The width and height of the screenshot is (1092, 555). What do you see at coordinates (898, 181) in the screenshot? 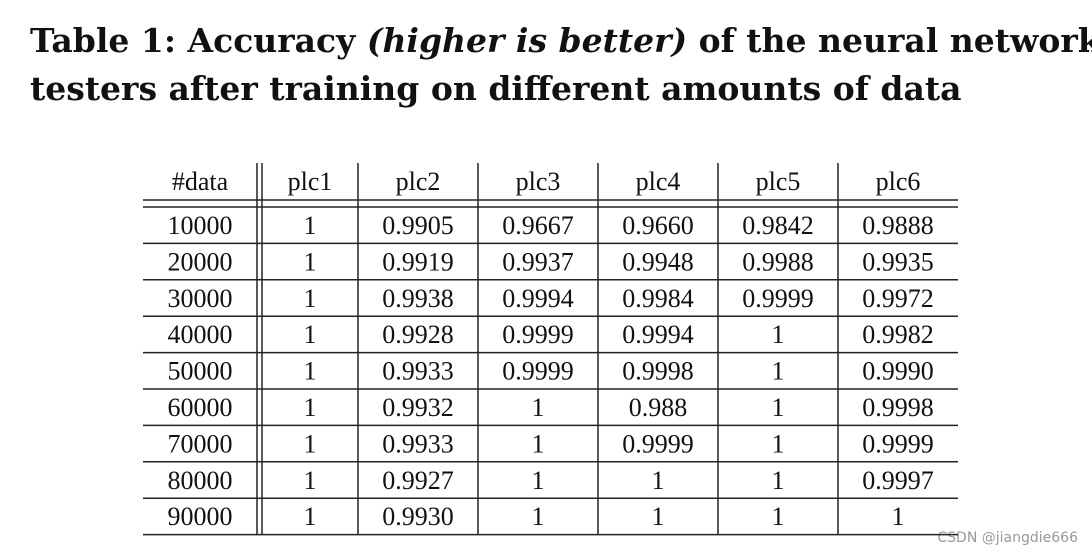
I see `header-cell: plc6` at bounding box center [898, 181].